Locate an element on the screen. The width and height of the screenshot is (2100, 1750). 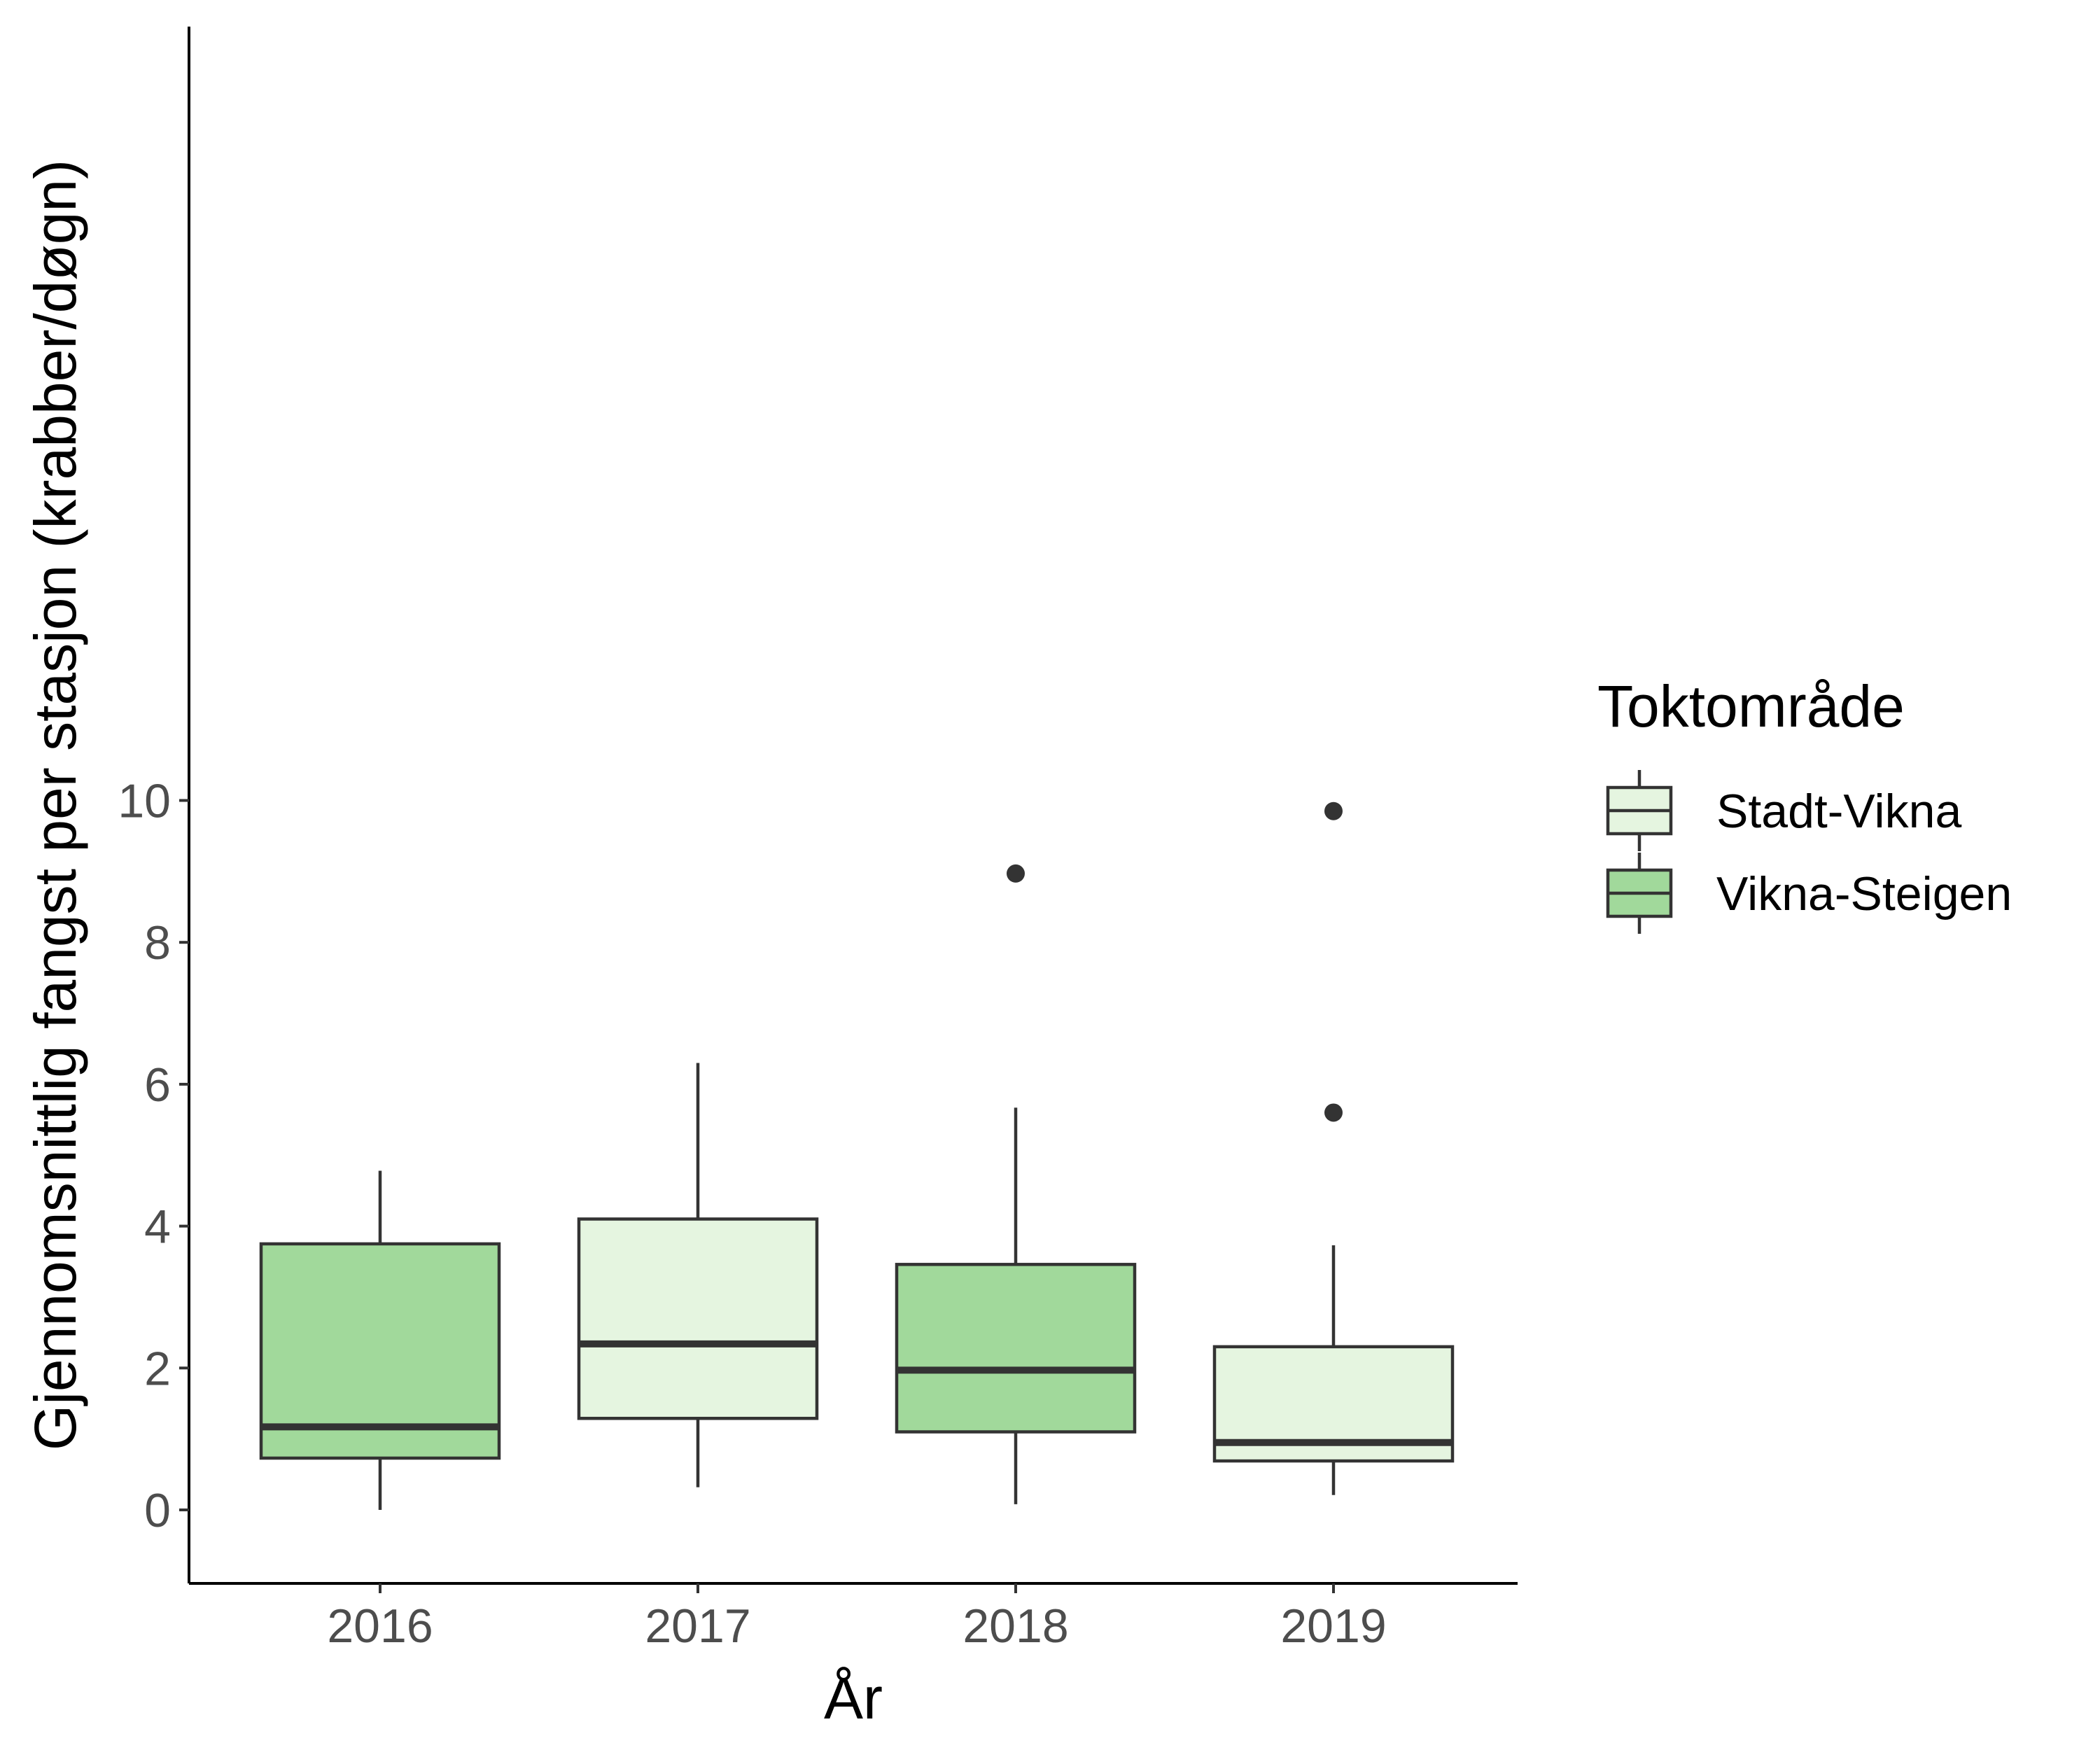
y-tick-label-4: 4 is located at coordinates (157, 1227).